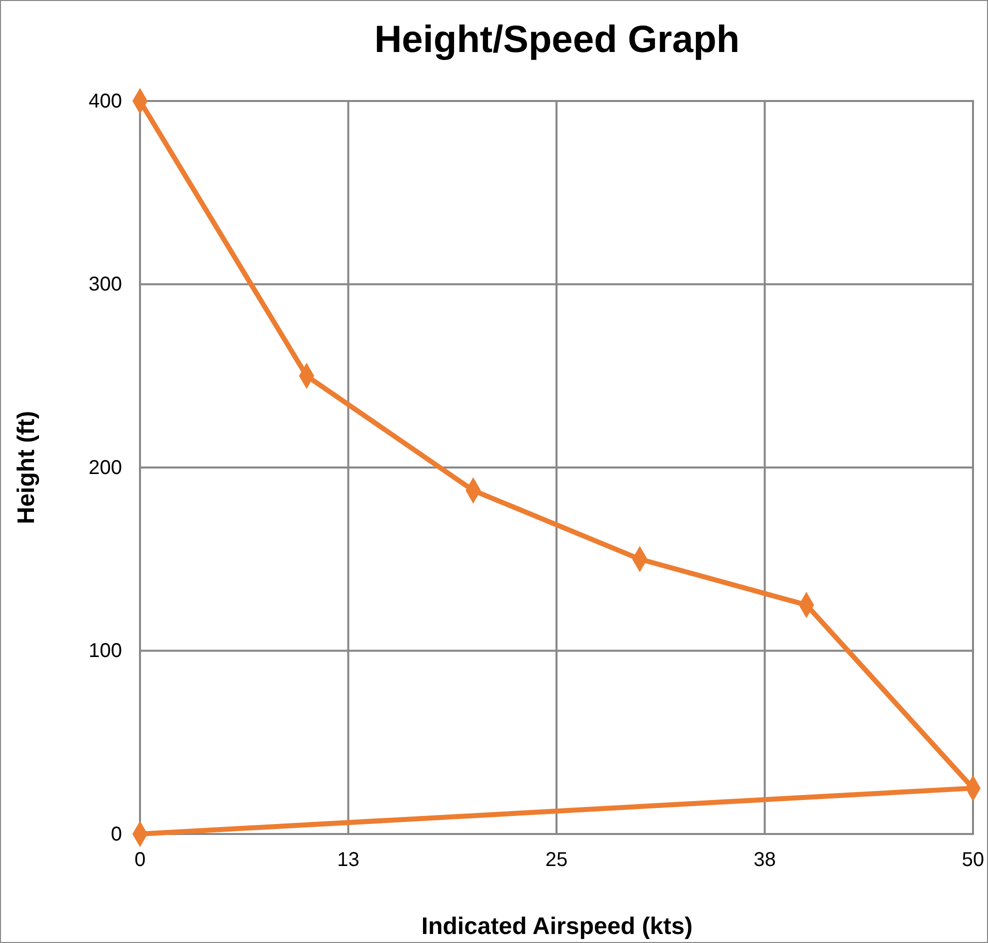 The height and width of the screenshot is (943, 988). I want to click on y-axis-title: Height (ft), so click(26, 467).